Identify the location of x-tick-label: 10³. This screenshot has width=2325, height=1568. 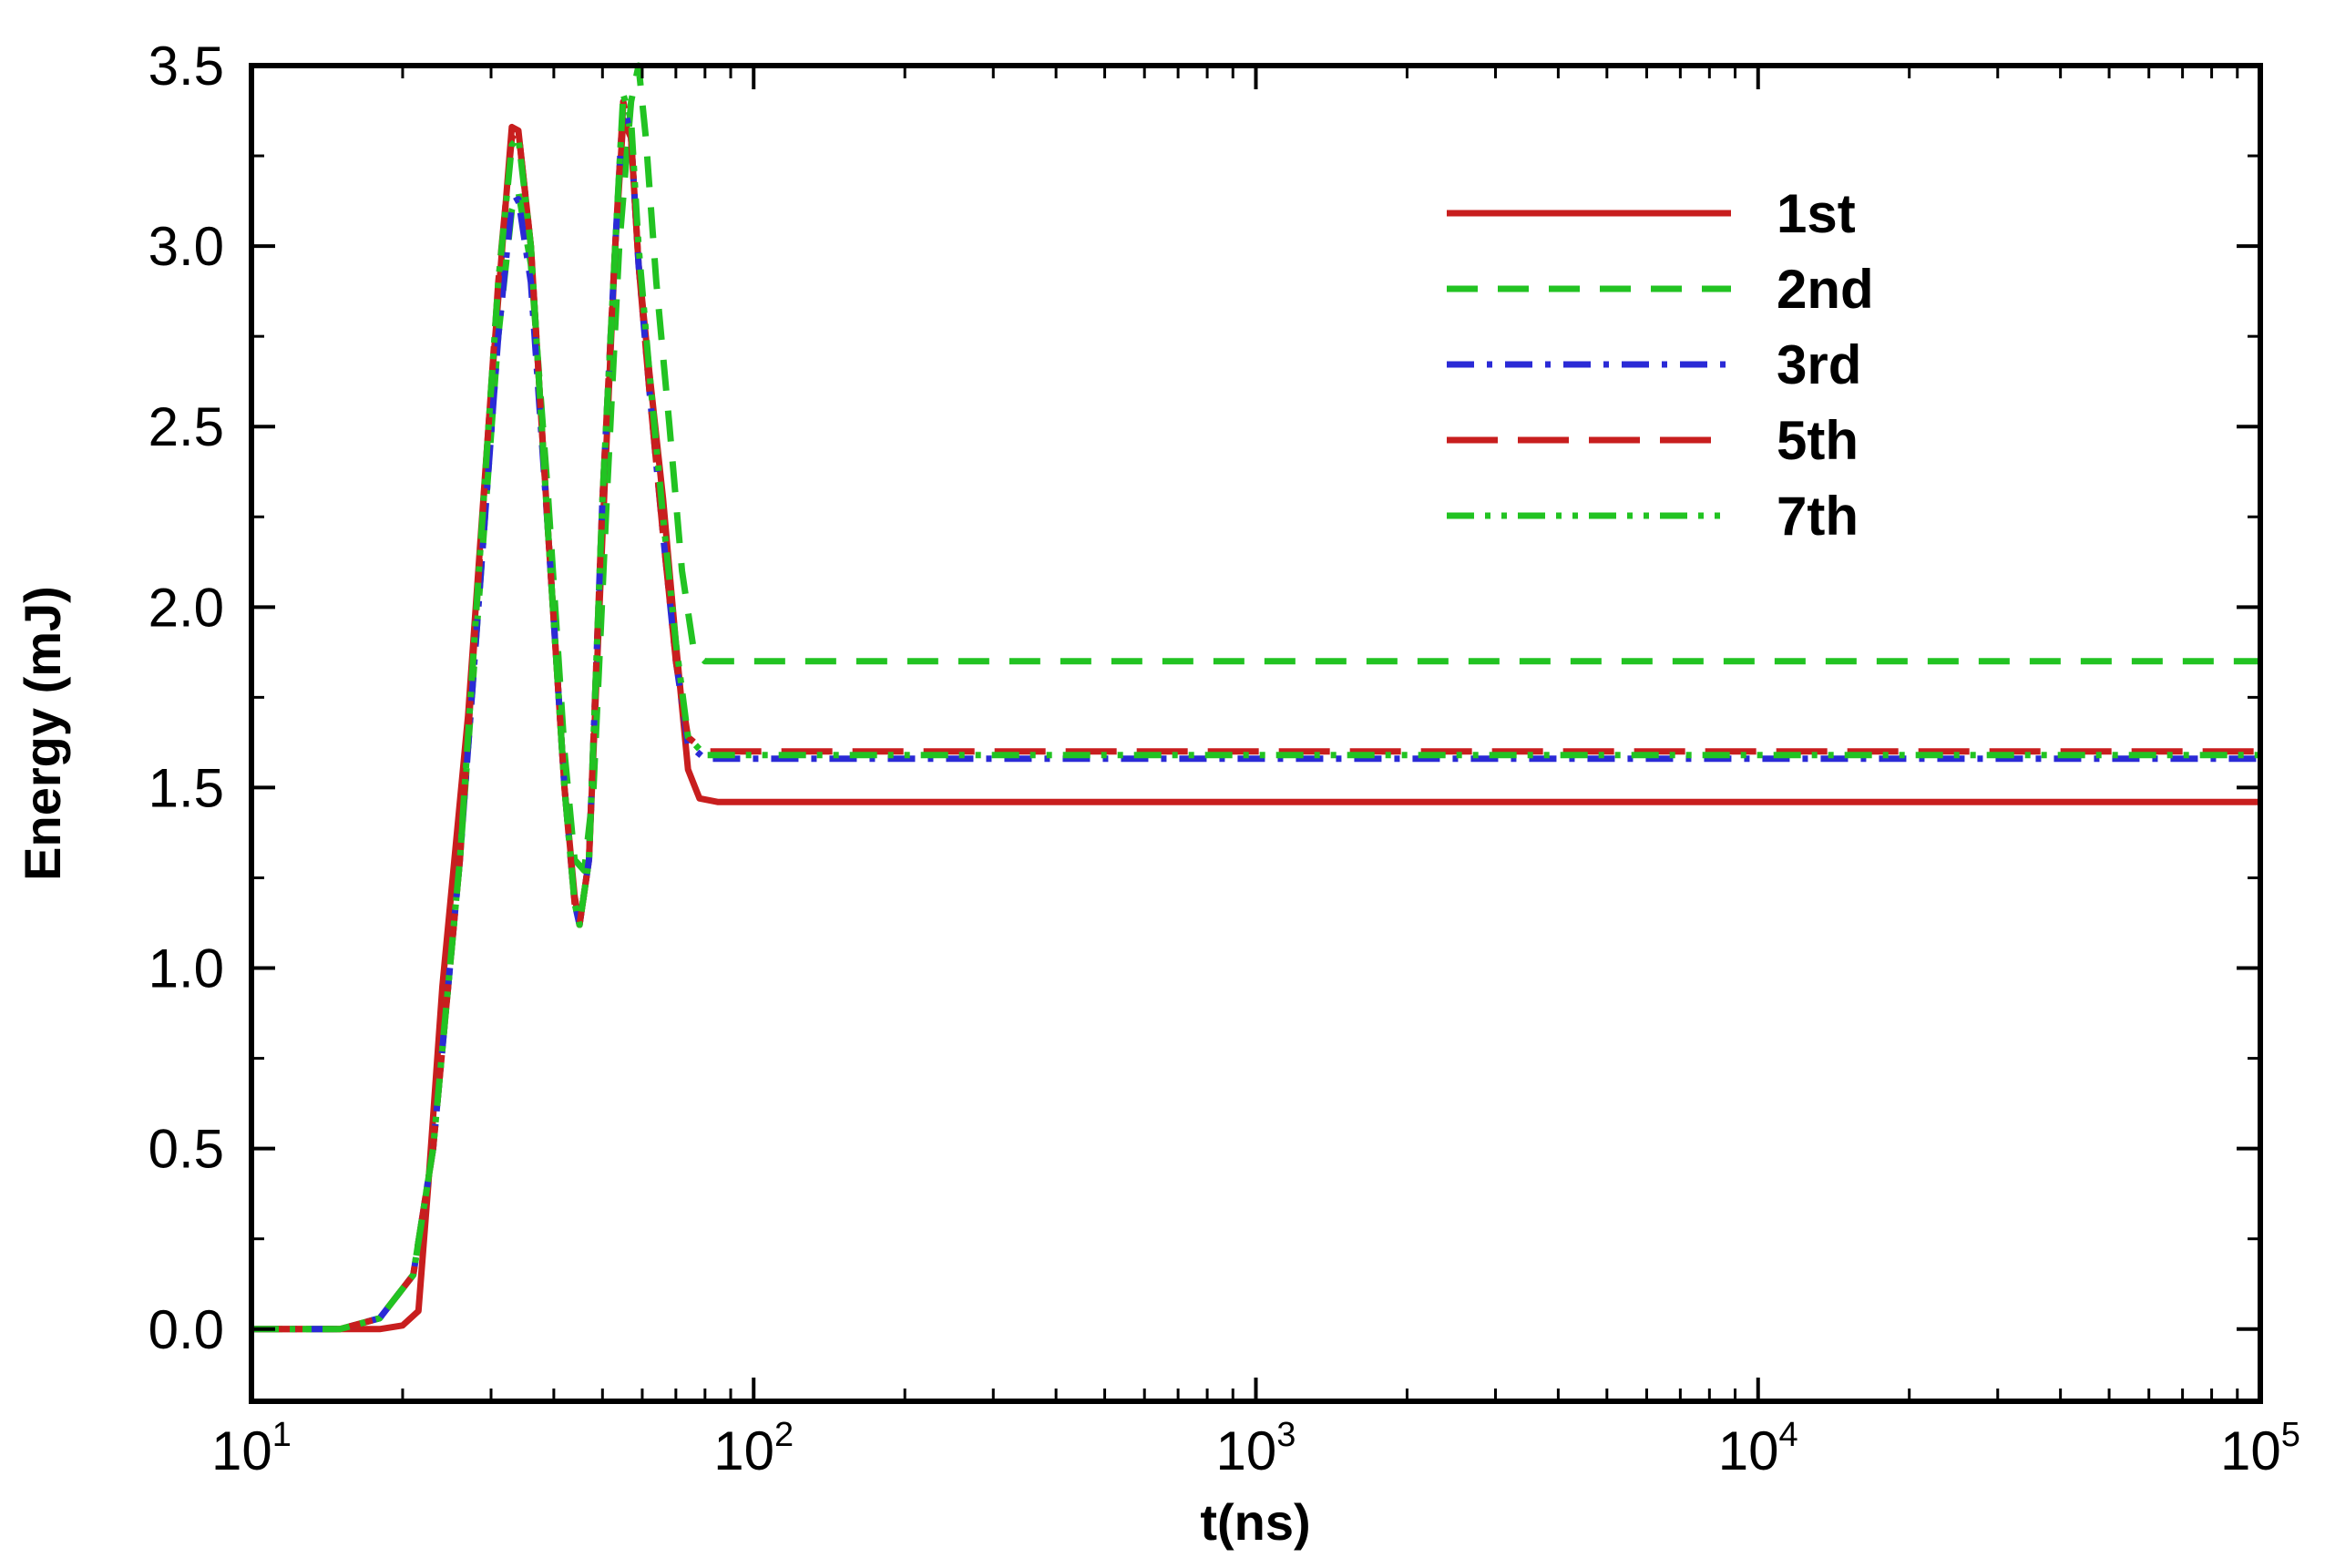
(1256, 1448).